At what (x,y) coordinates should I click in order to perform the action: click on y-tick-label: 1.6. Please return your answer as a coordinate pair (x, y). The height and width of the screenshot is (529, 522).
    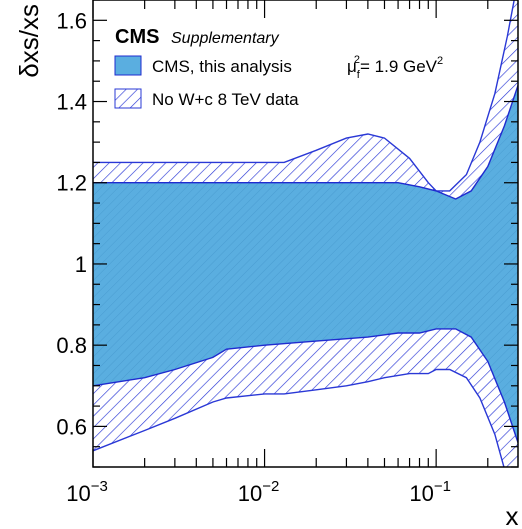
    Looking at the image, I should click on (71, 20).